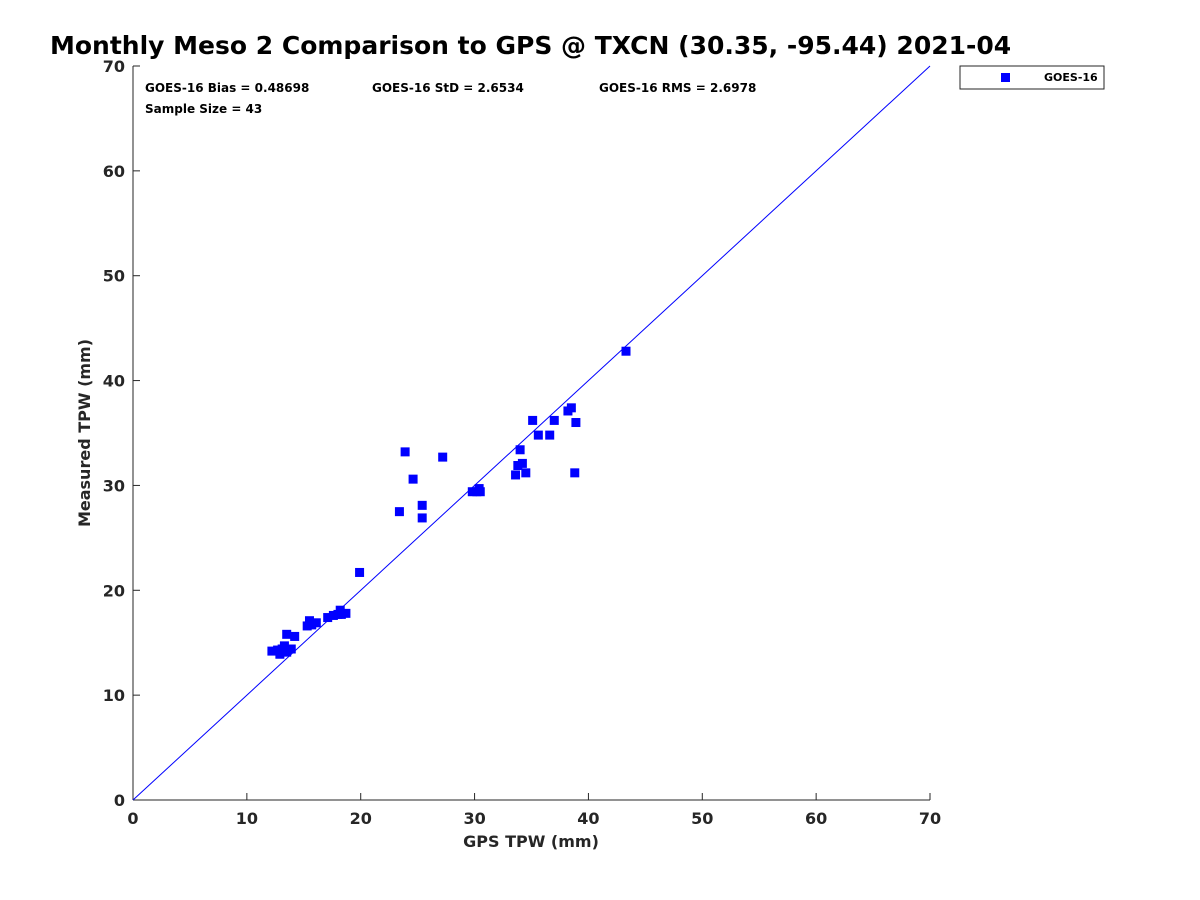  Describe the element at coordinates (227, 88) in the screenshot. I see `stat-bias: GOES-16 Bias = 0.48698` at that location.